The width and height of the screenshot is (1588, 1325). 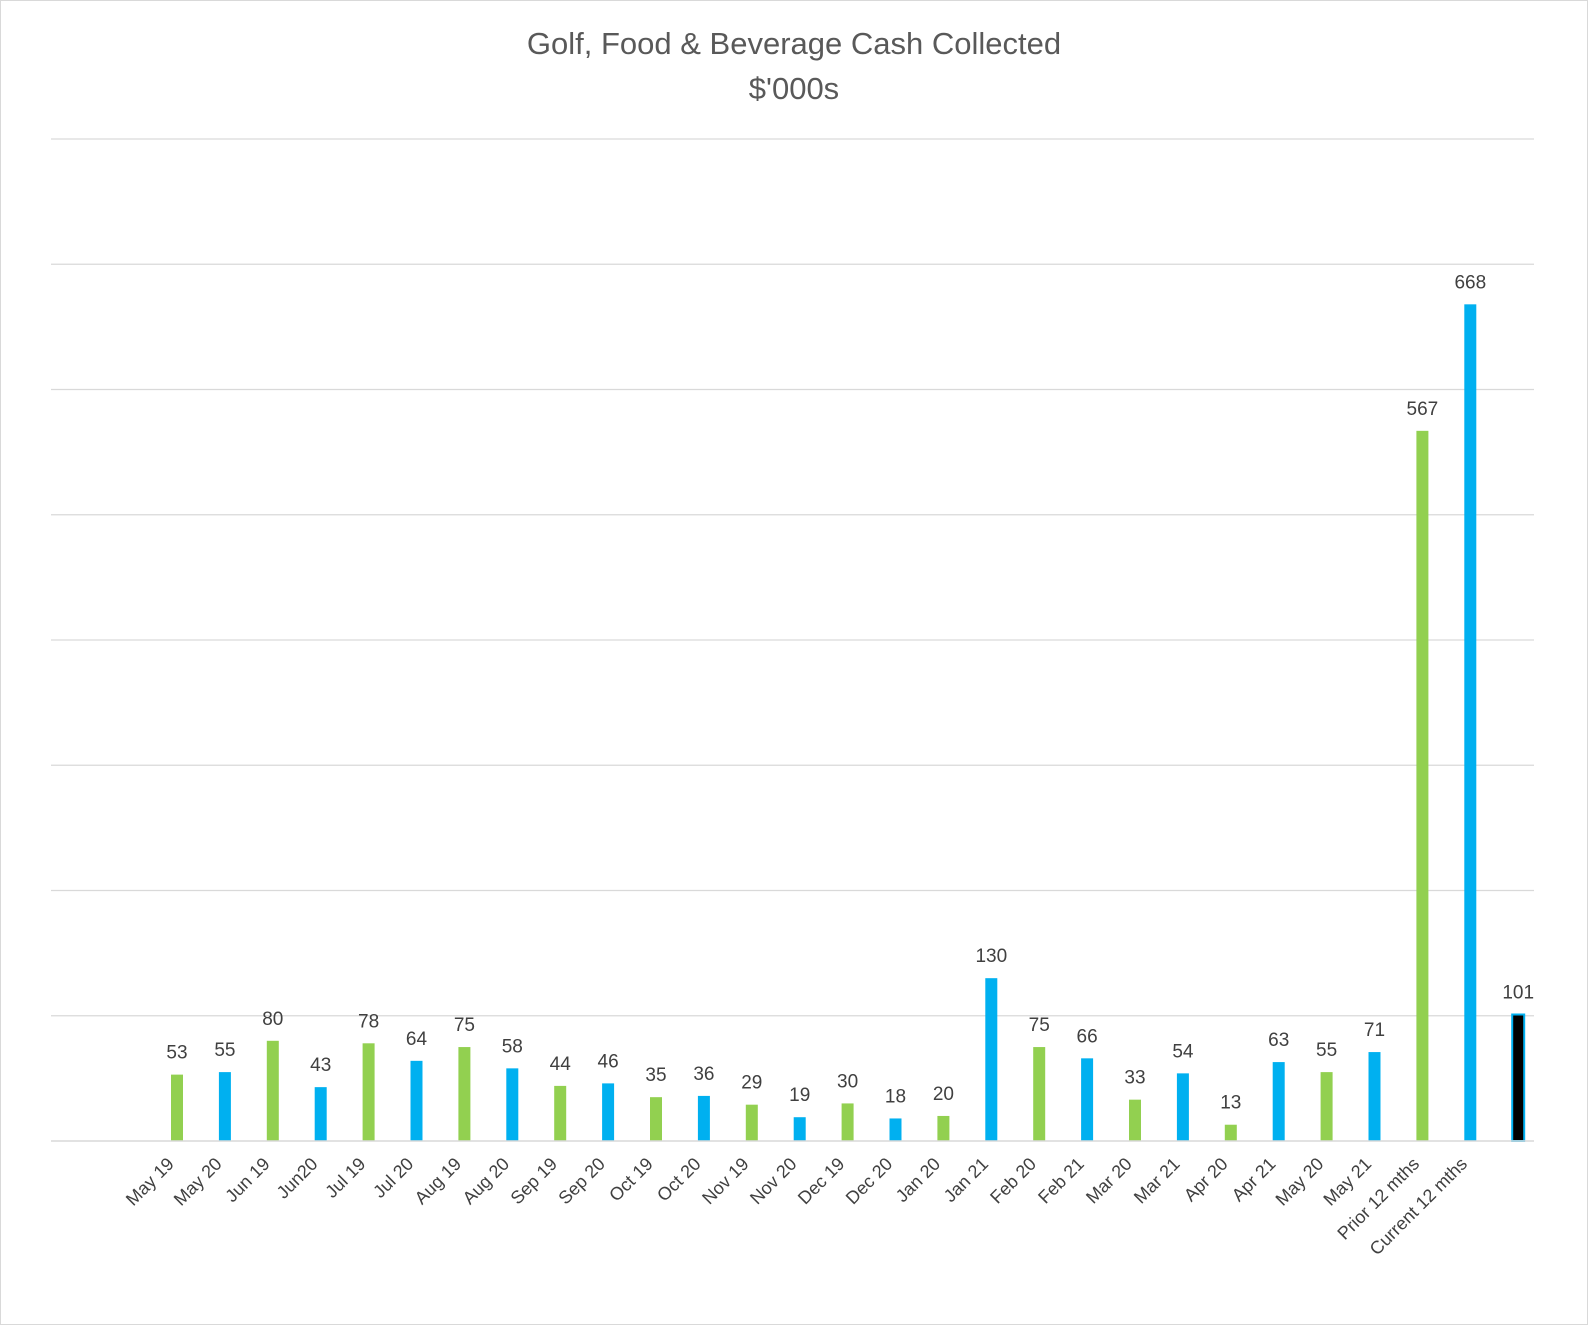 What do you see at coordinates (1206, 1180) in the screenshot?
I see `x-tick-label: Apr 20` at bounding box center [1206, 1180].